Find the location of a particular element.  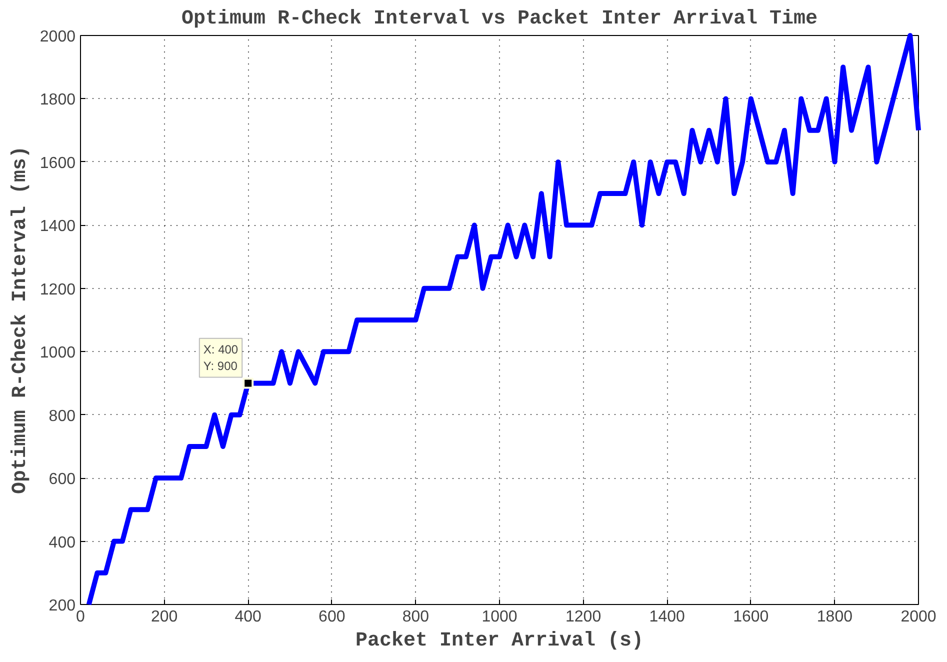

y-tick-label: 2000 is located at coordinates (58, 37).